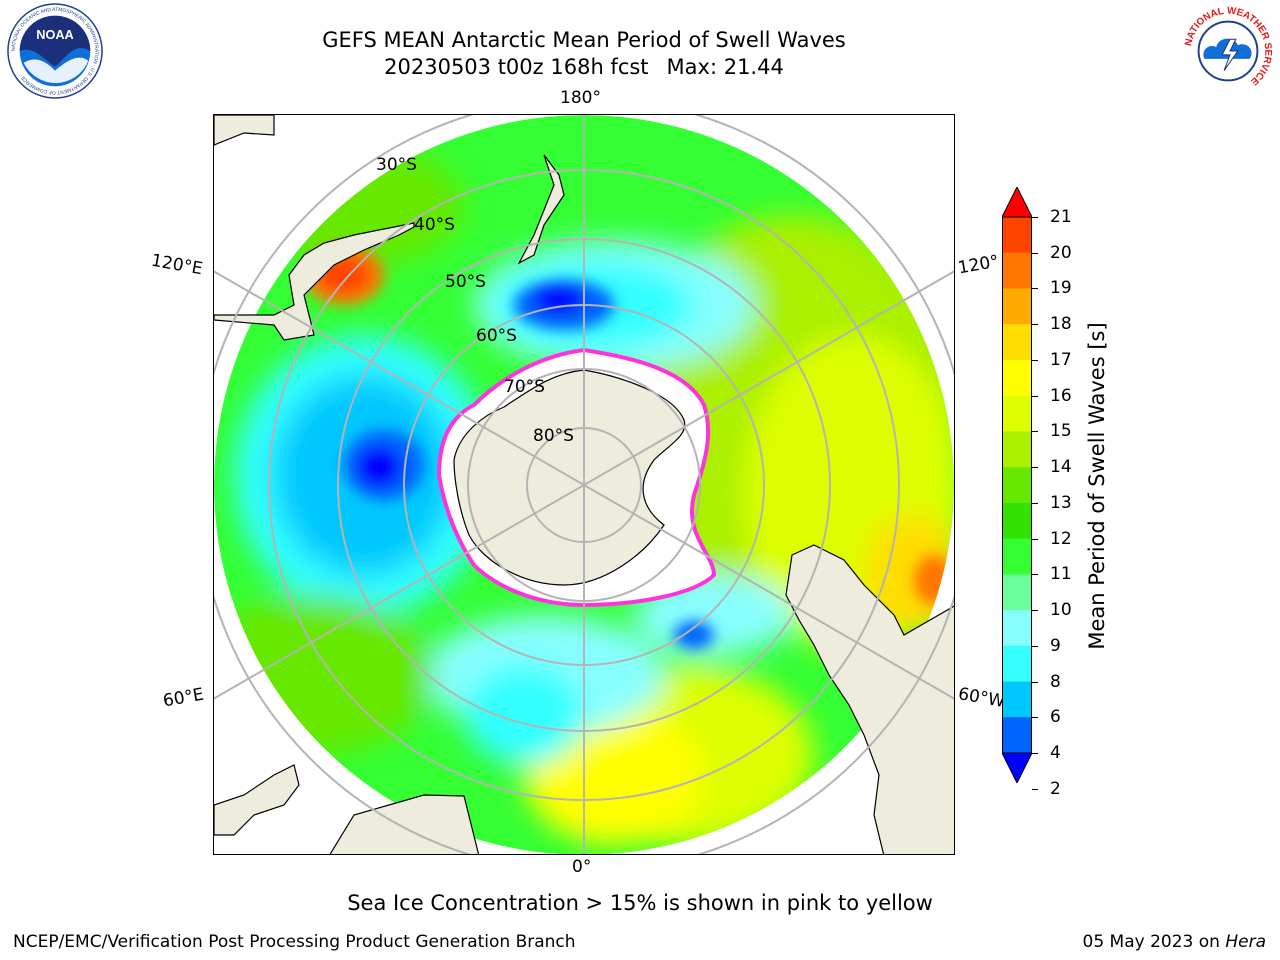  I want to click on lat-label-70s: 70°S, so click(524, 387).